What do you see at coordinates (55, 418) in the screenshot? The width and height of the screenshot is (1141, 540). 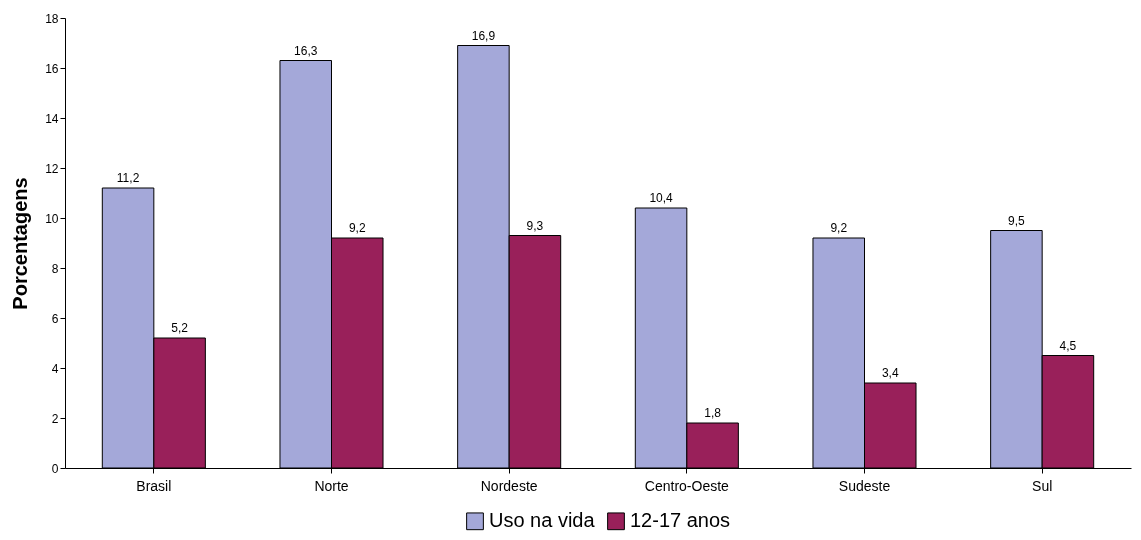 I see `y-tick-label: 2` at bounding box center [55, 418].